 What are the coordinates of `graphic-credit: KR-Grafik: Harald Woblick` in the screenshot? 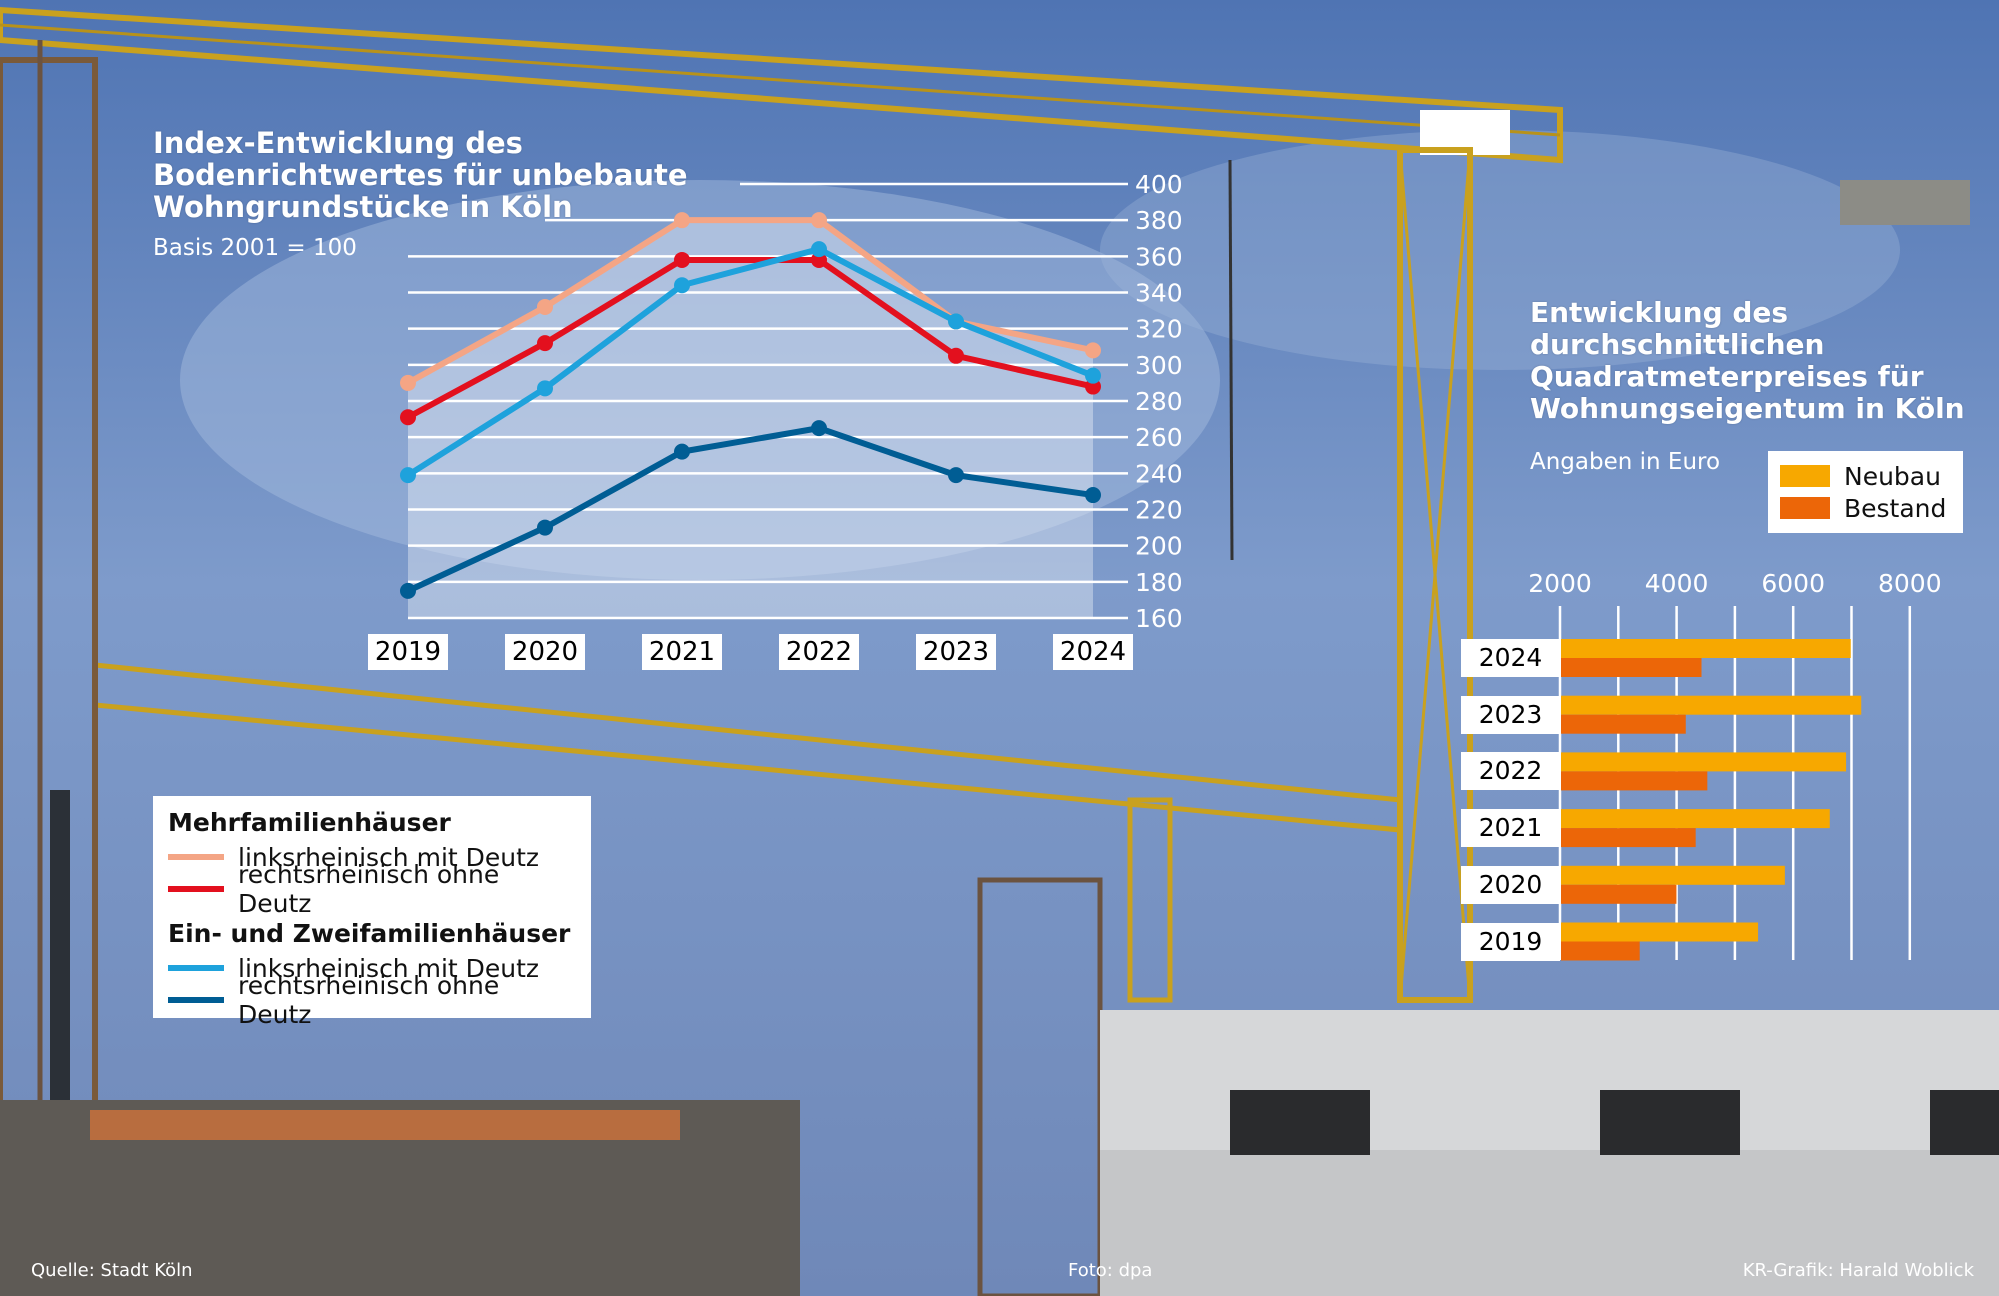 It's located at (1858, 1270).